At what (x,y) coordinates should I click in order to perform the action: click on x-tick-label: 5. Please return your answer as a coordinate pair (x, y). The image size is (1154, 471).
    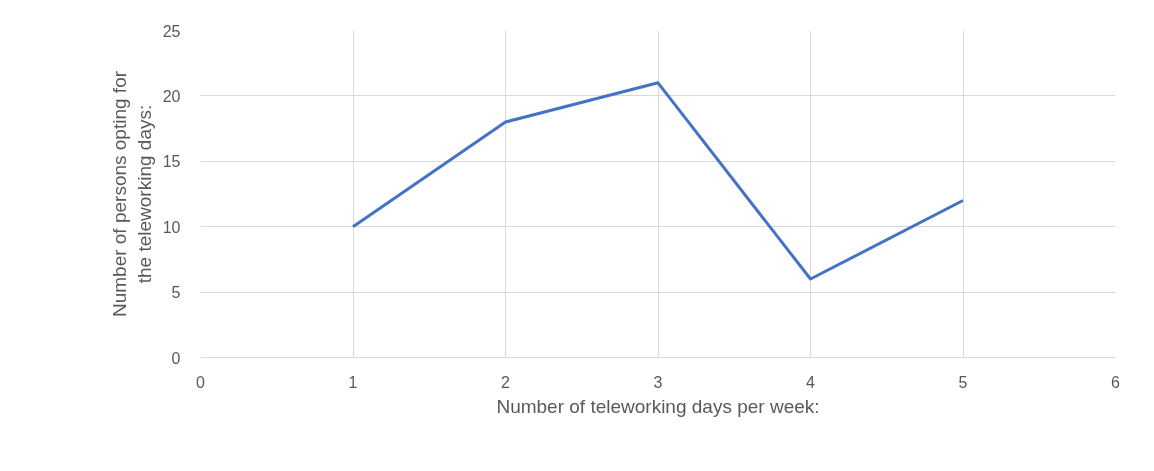
    Looking at the image, I should click on (963, 382).